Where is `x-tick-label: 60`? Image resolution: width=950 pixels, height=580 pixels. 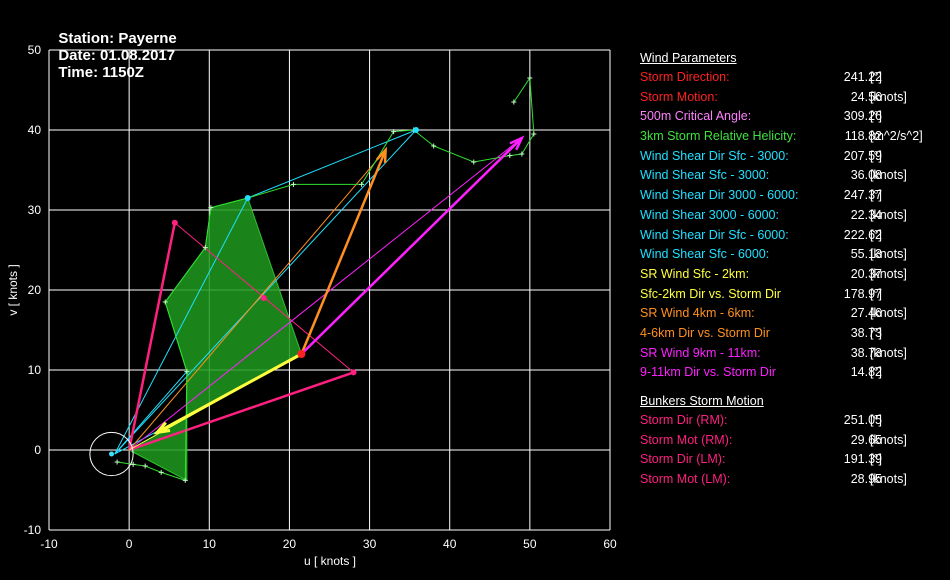 x-tick-label: 60 is located at coordinates (610, 544).